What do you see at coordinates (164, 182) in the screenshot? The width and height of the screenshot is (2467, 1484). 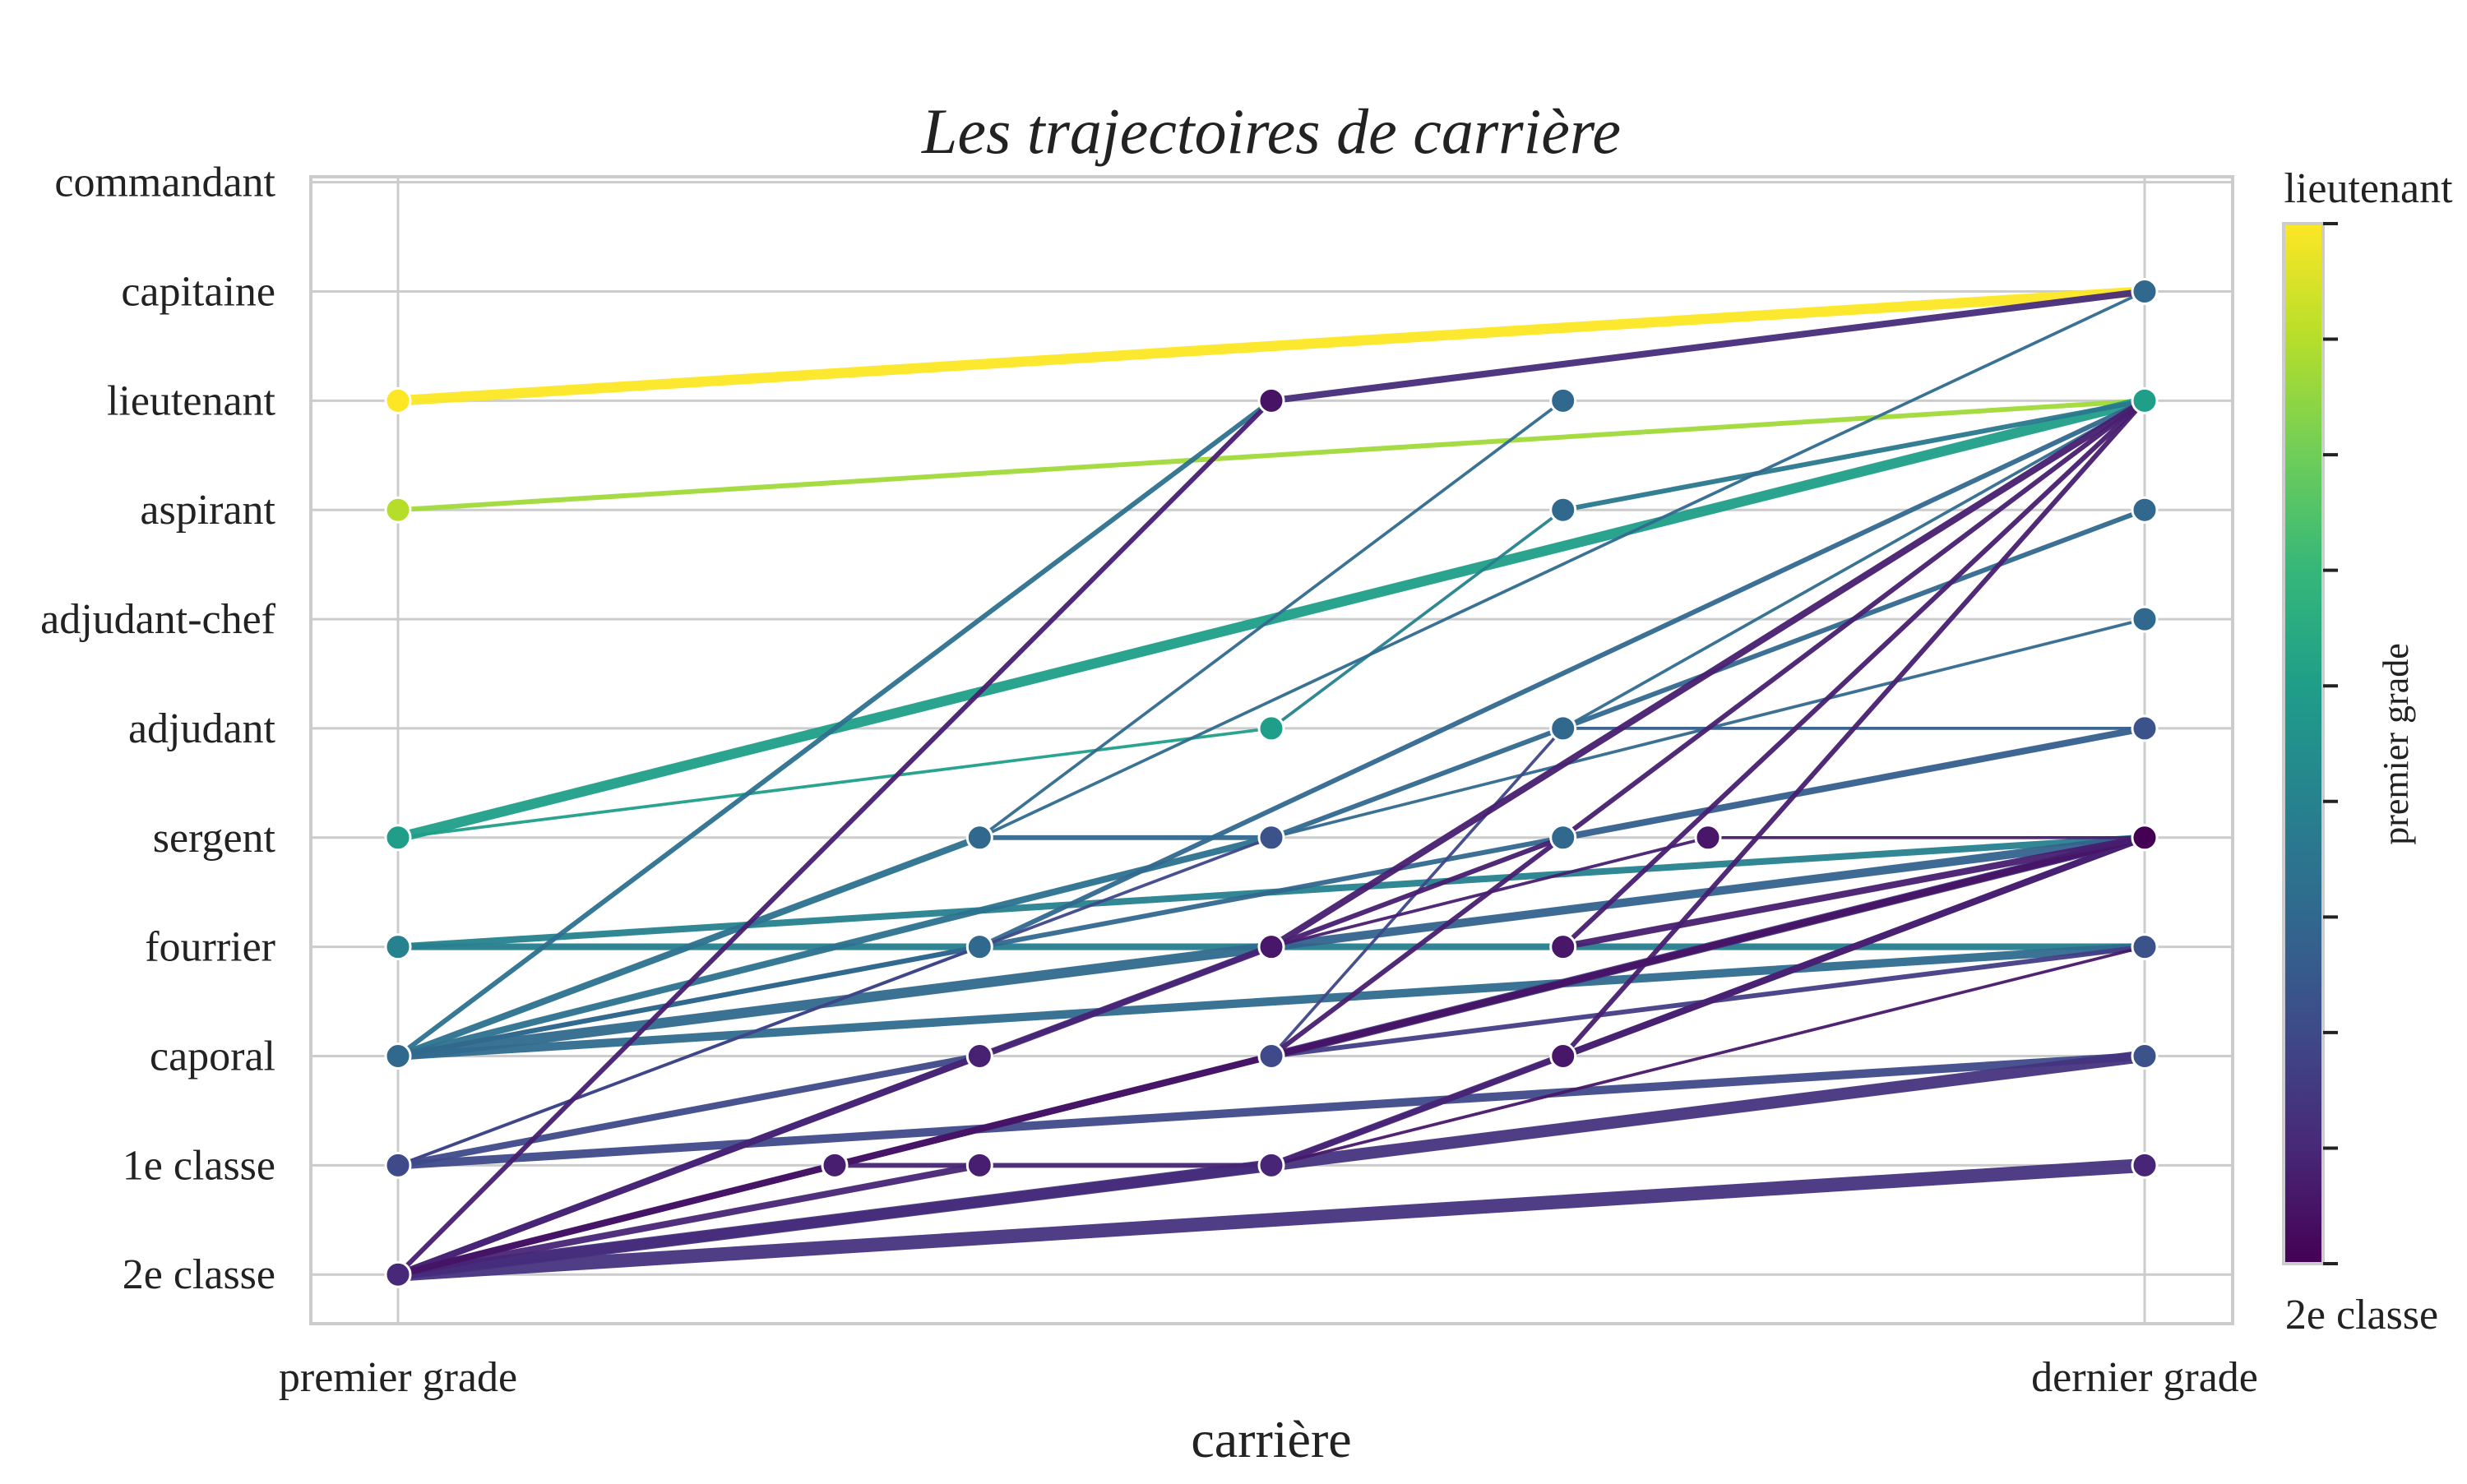 I see `y-tick-label: commandant` at bounding box center [164, 182].